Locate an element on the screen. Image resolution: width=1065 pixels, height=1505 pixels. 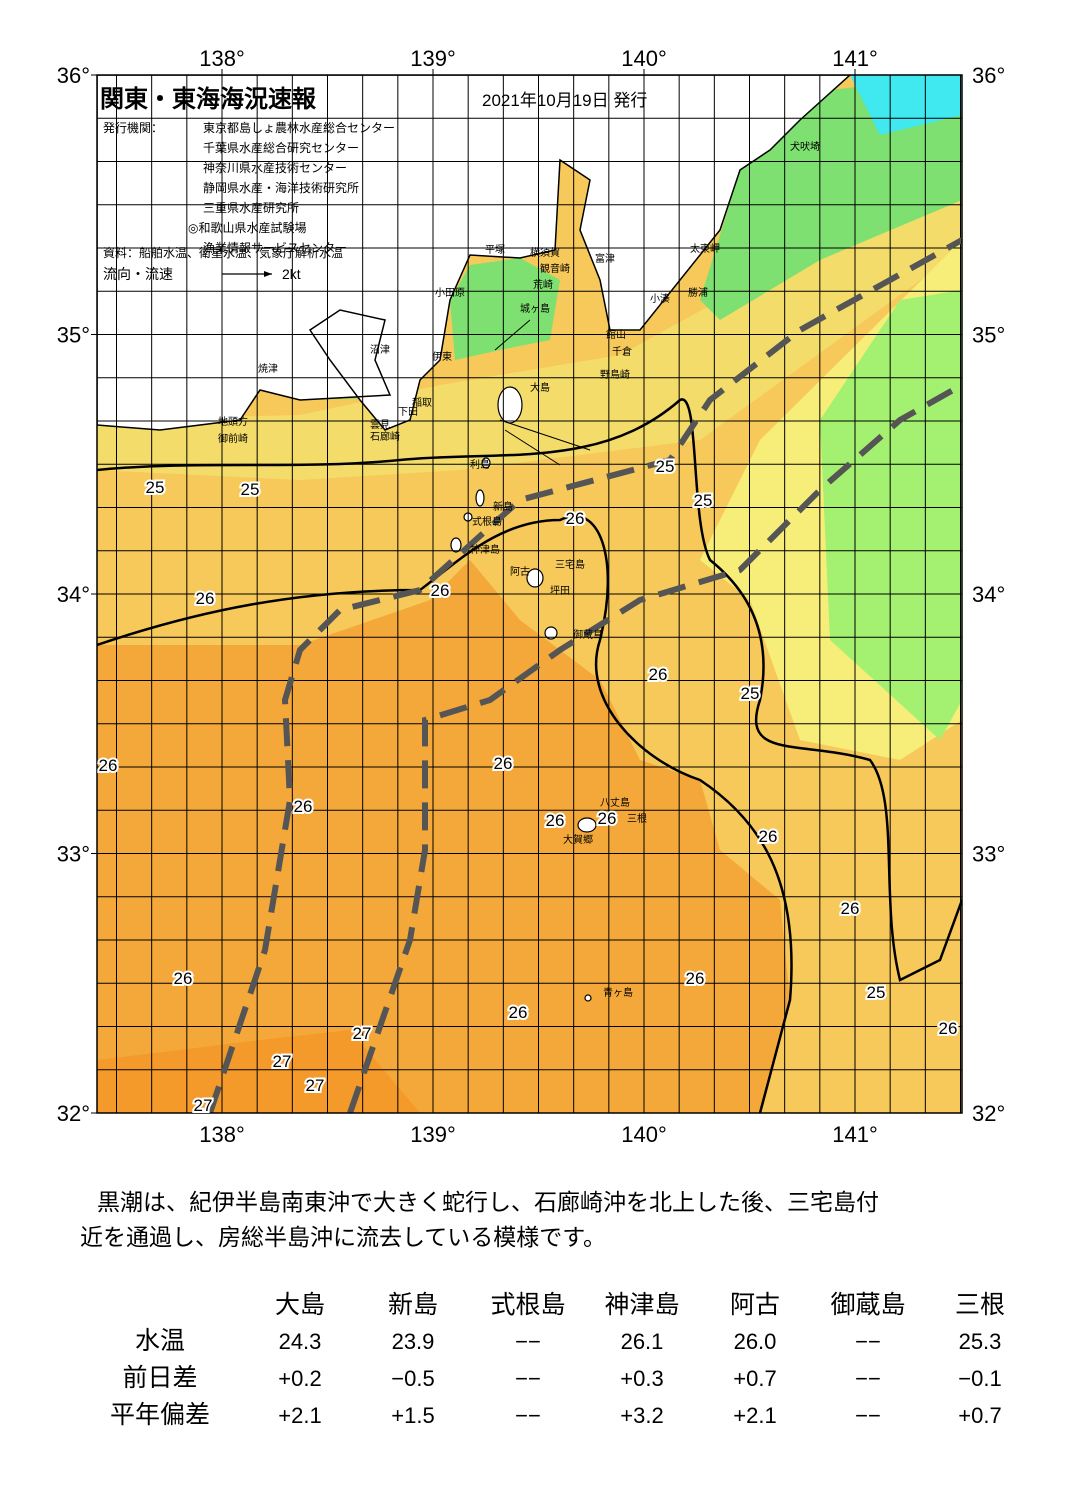
row-header: 平年偏差 is located at coordinates (160, 1415).